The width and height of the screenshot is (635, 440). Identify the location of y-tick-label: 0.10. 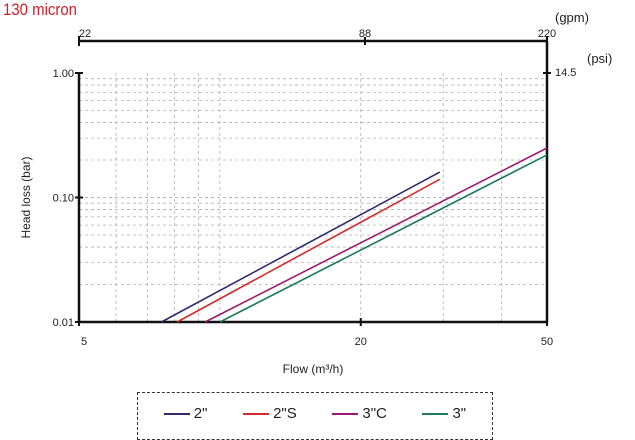
(63, 199).